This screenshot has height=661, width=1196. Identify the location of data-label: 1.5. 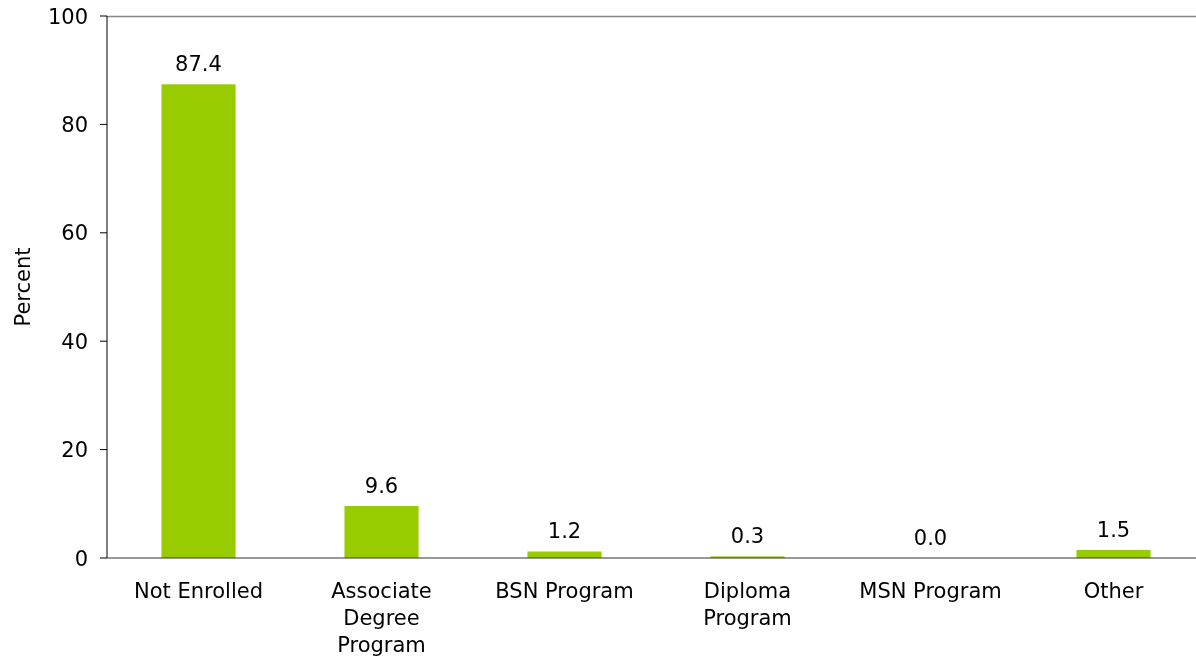
(1113, 529).